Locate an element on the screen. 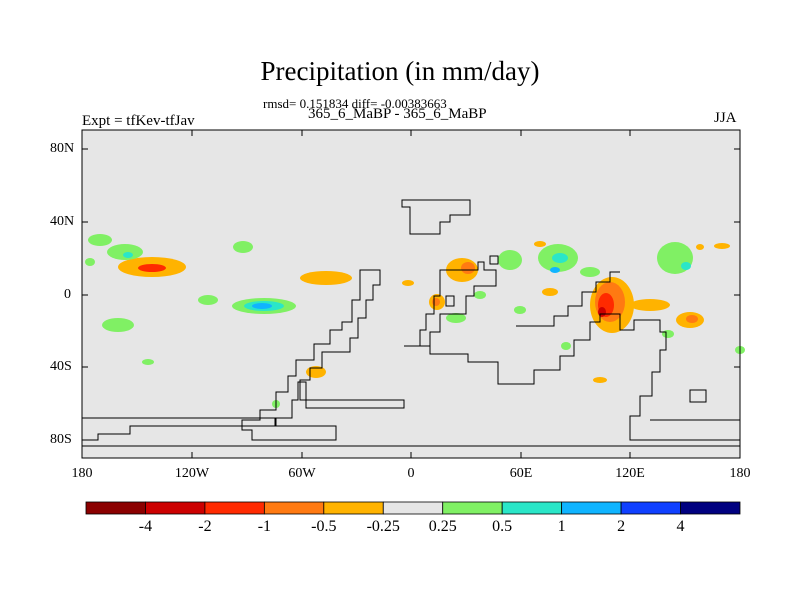  season-label: JJA is located at coordinates (725, 118).